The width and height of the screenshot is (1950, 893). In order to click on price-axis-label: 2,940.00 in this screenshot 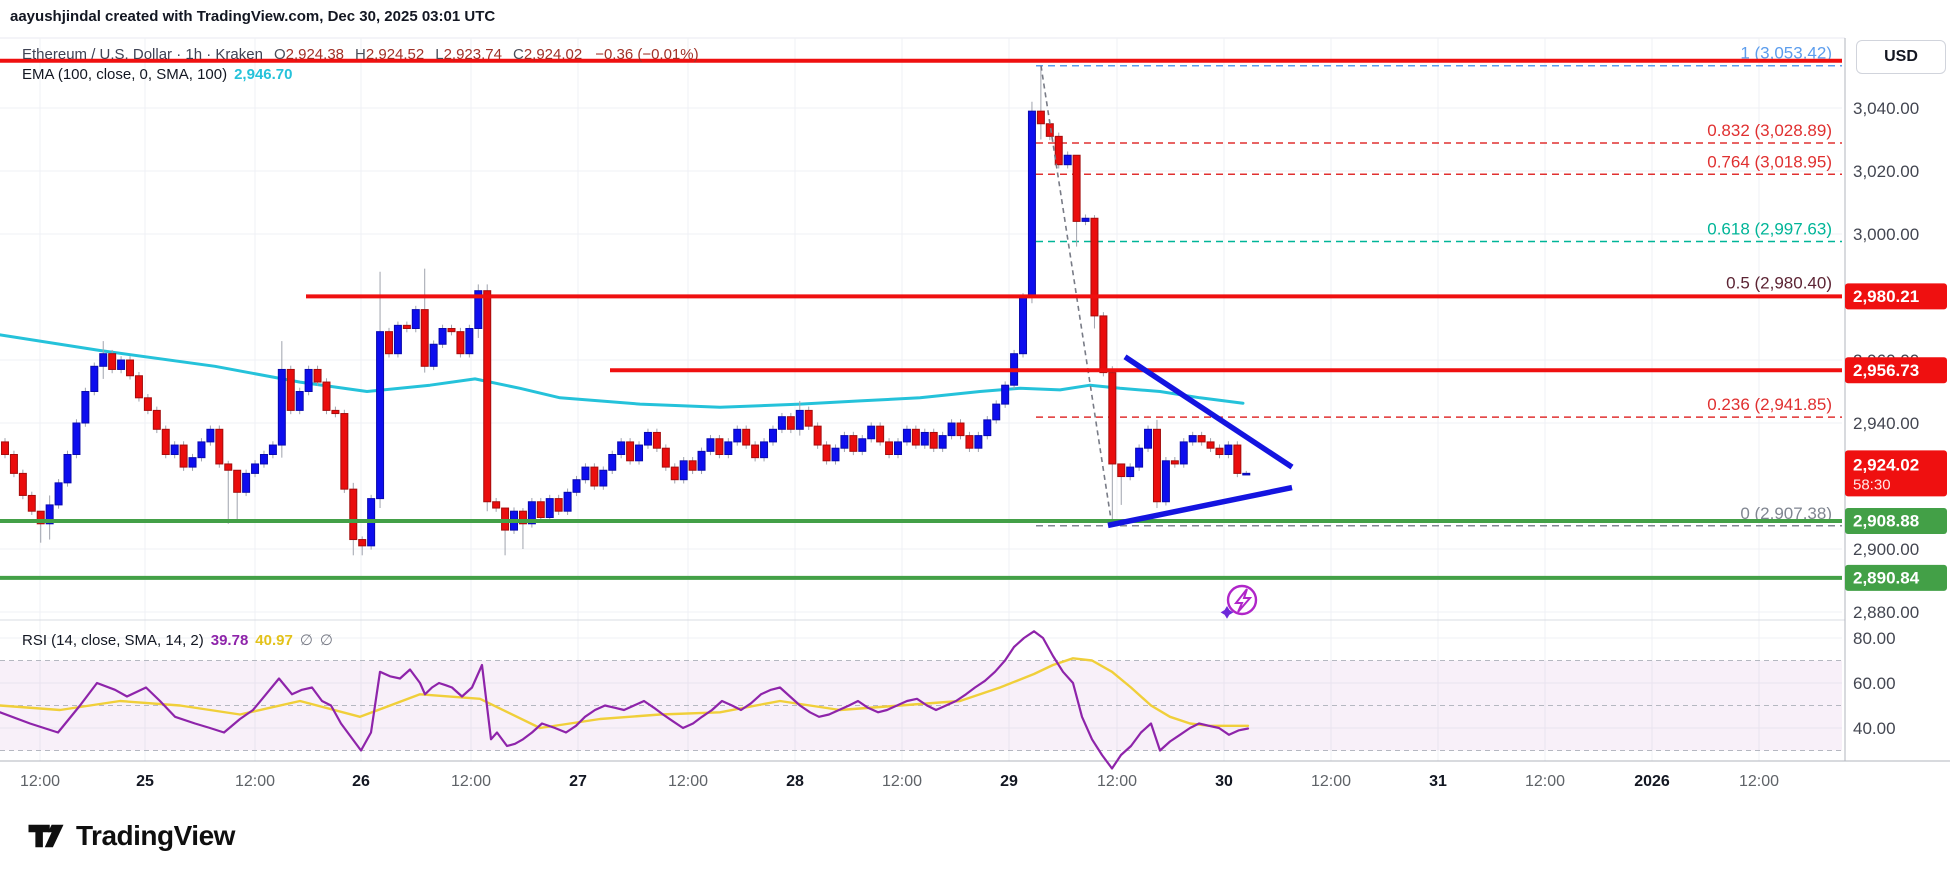, I will do `click(1886, 423)`.